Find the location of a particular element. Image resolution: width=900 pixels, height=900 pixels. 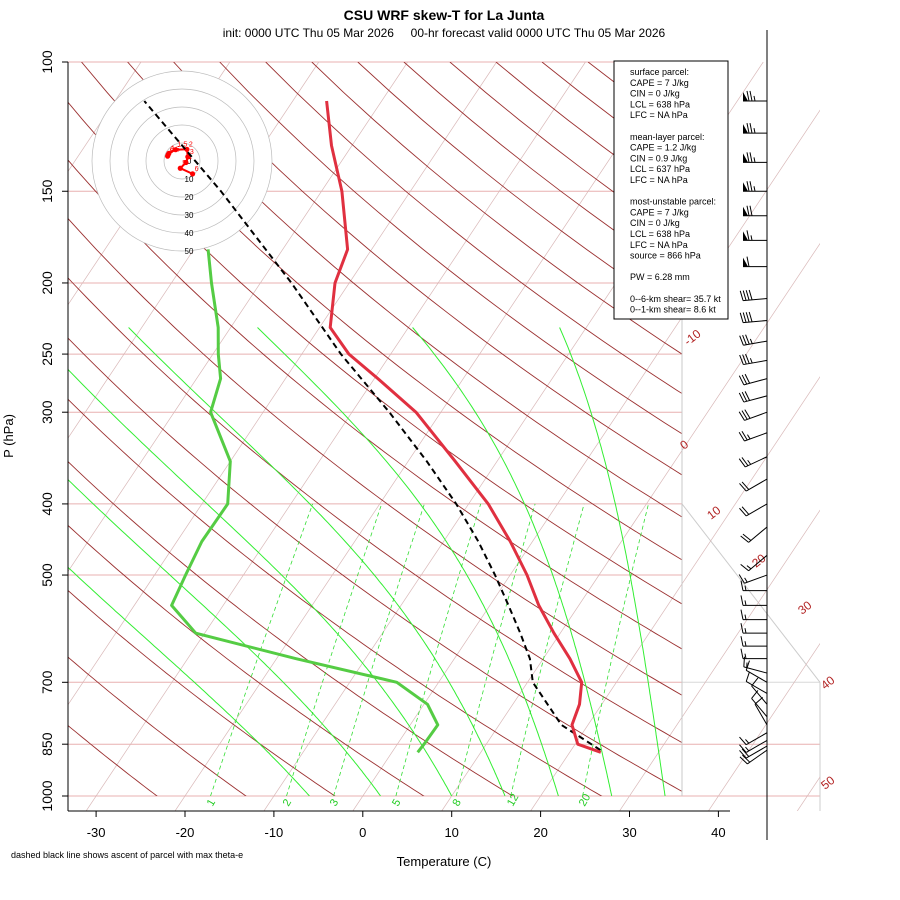

hodograph-bg is located at coordinates (182, 161).